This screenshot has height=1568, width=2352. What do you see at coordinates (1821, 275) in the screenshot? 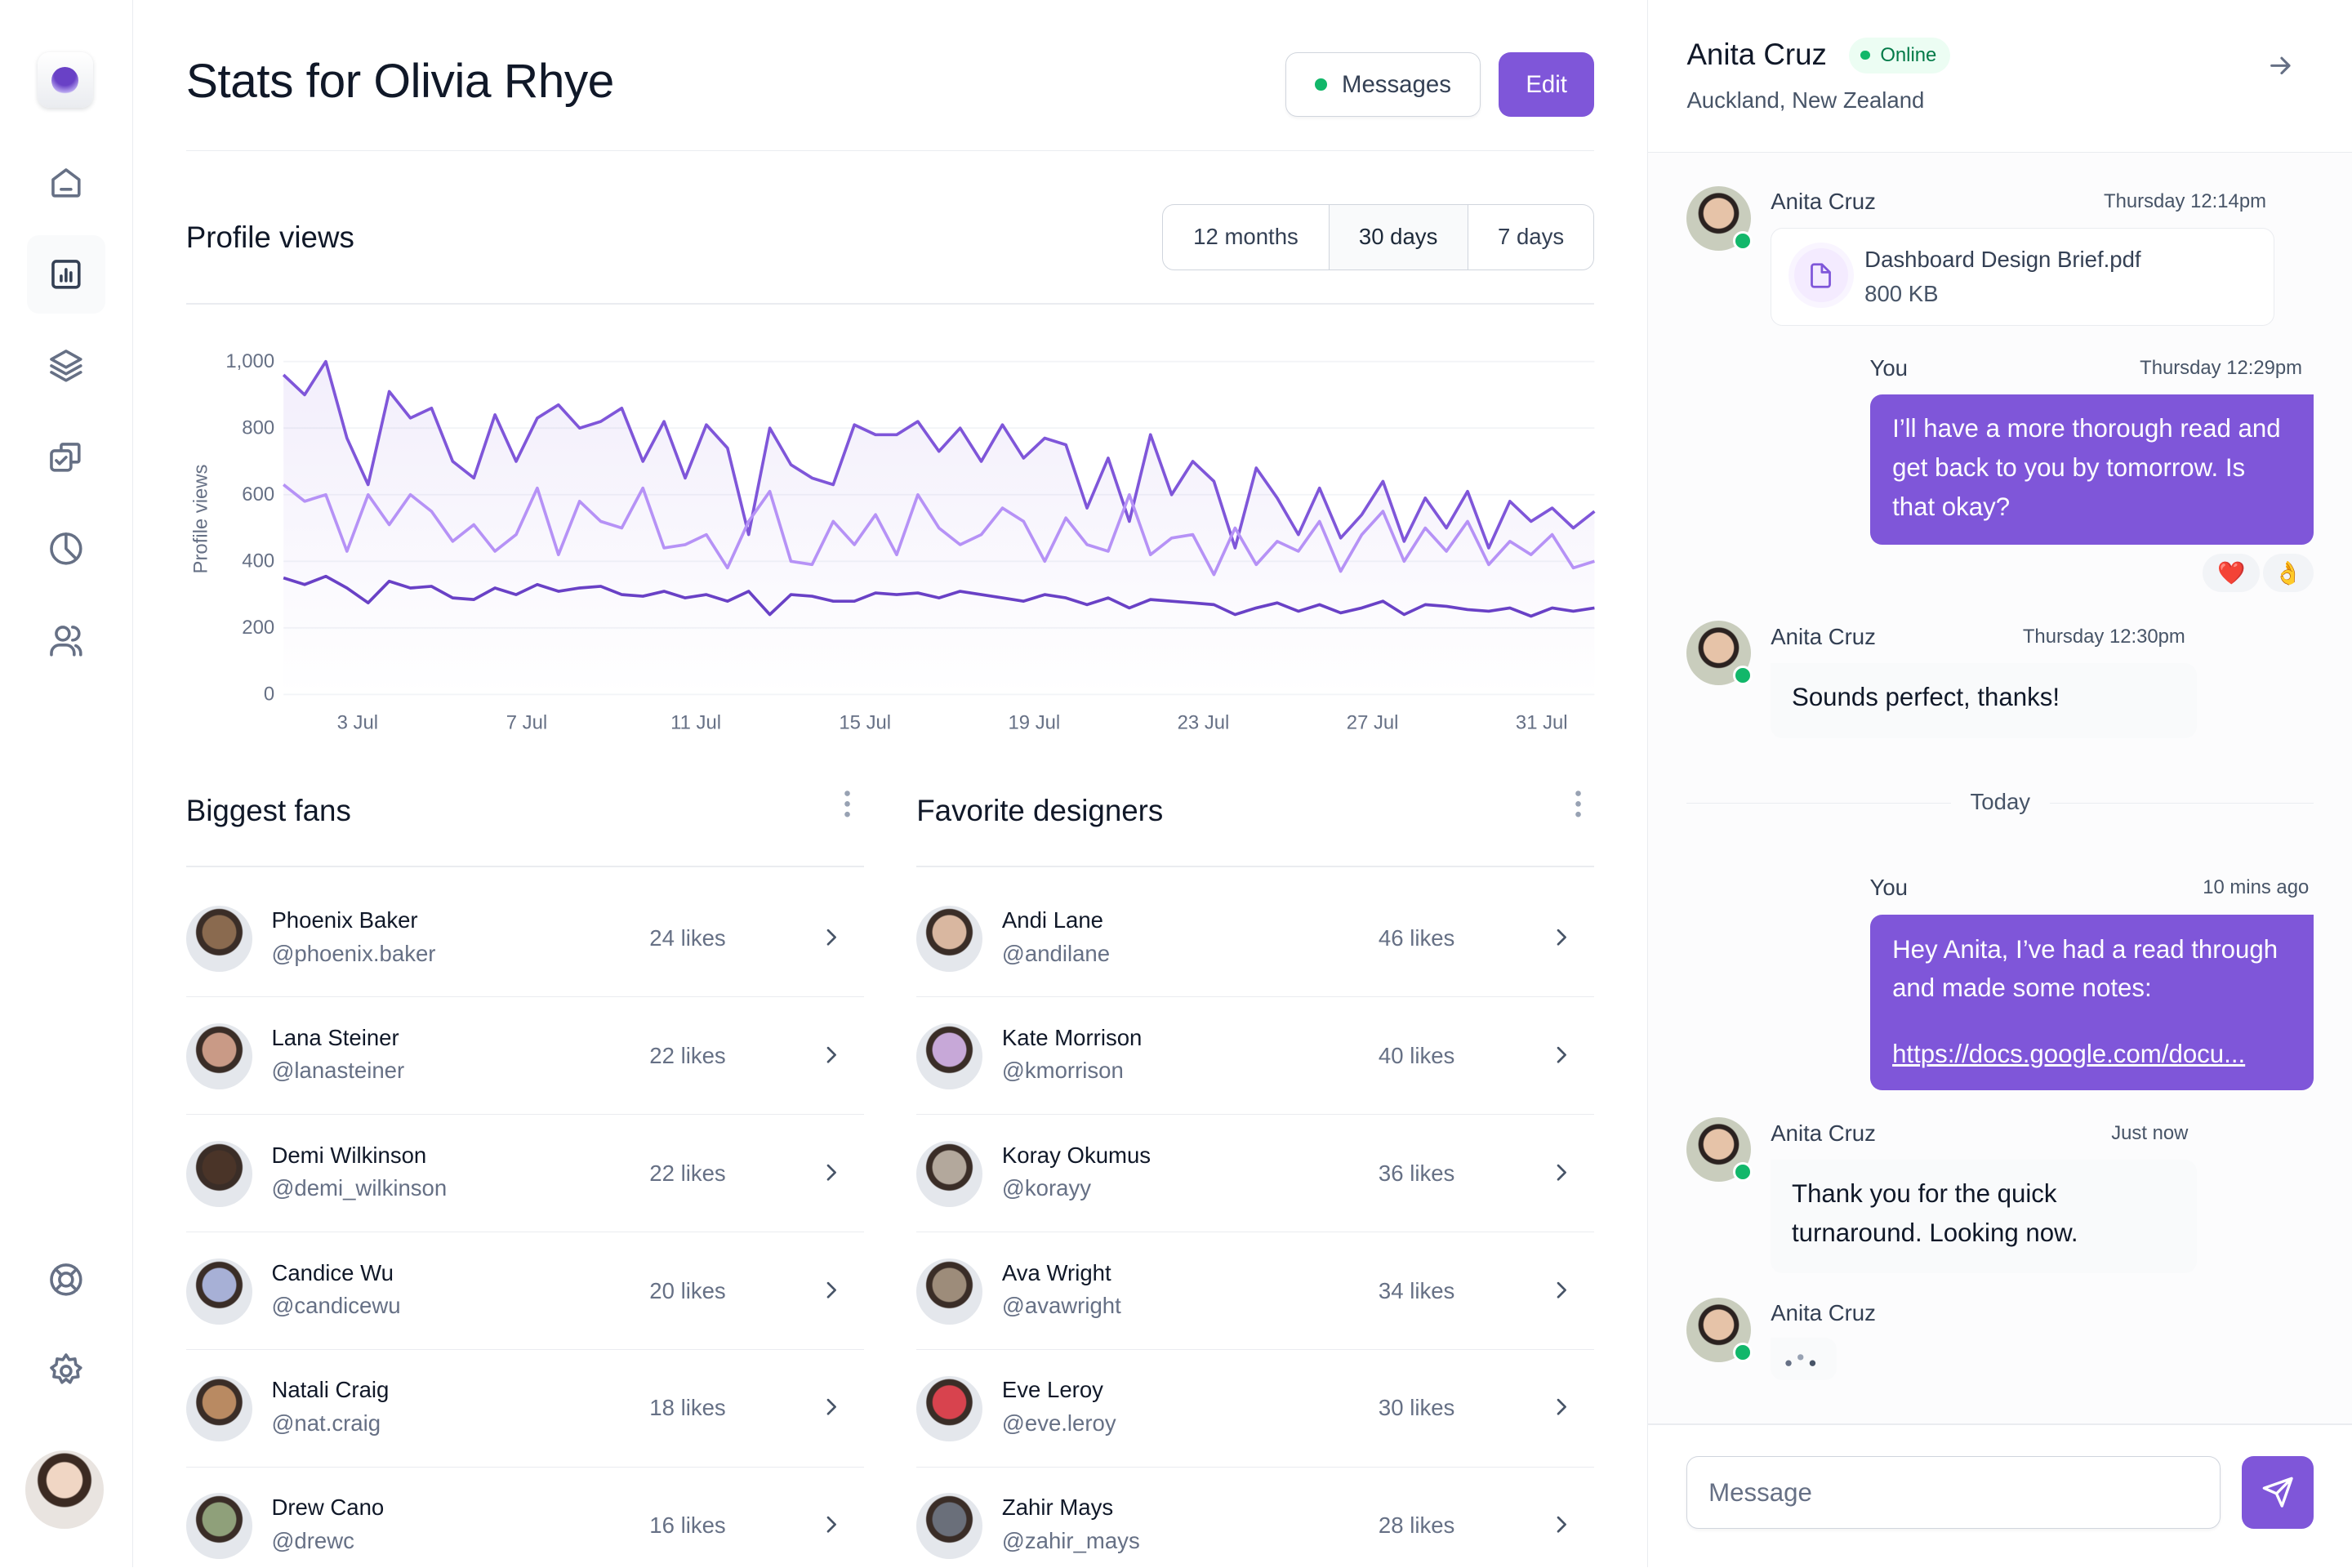
I see `file-icon` at bounding box center [1821, 275].